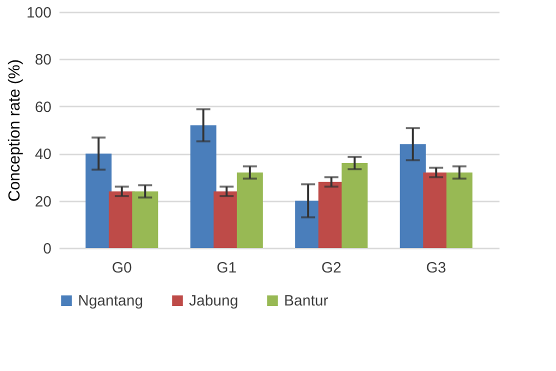 The height and width of the screenshot is (371, 556). I want to click on x-tick-label: G0, so click(122, 268).